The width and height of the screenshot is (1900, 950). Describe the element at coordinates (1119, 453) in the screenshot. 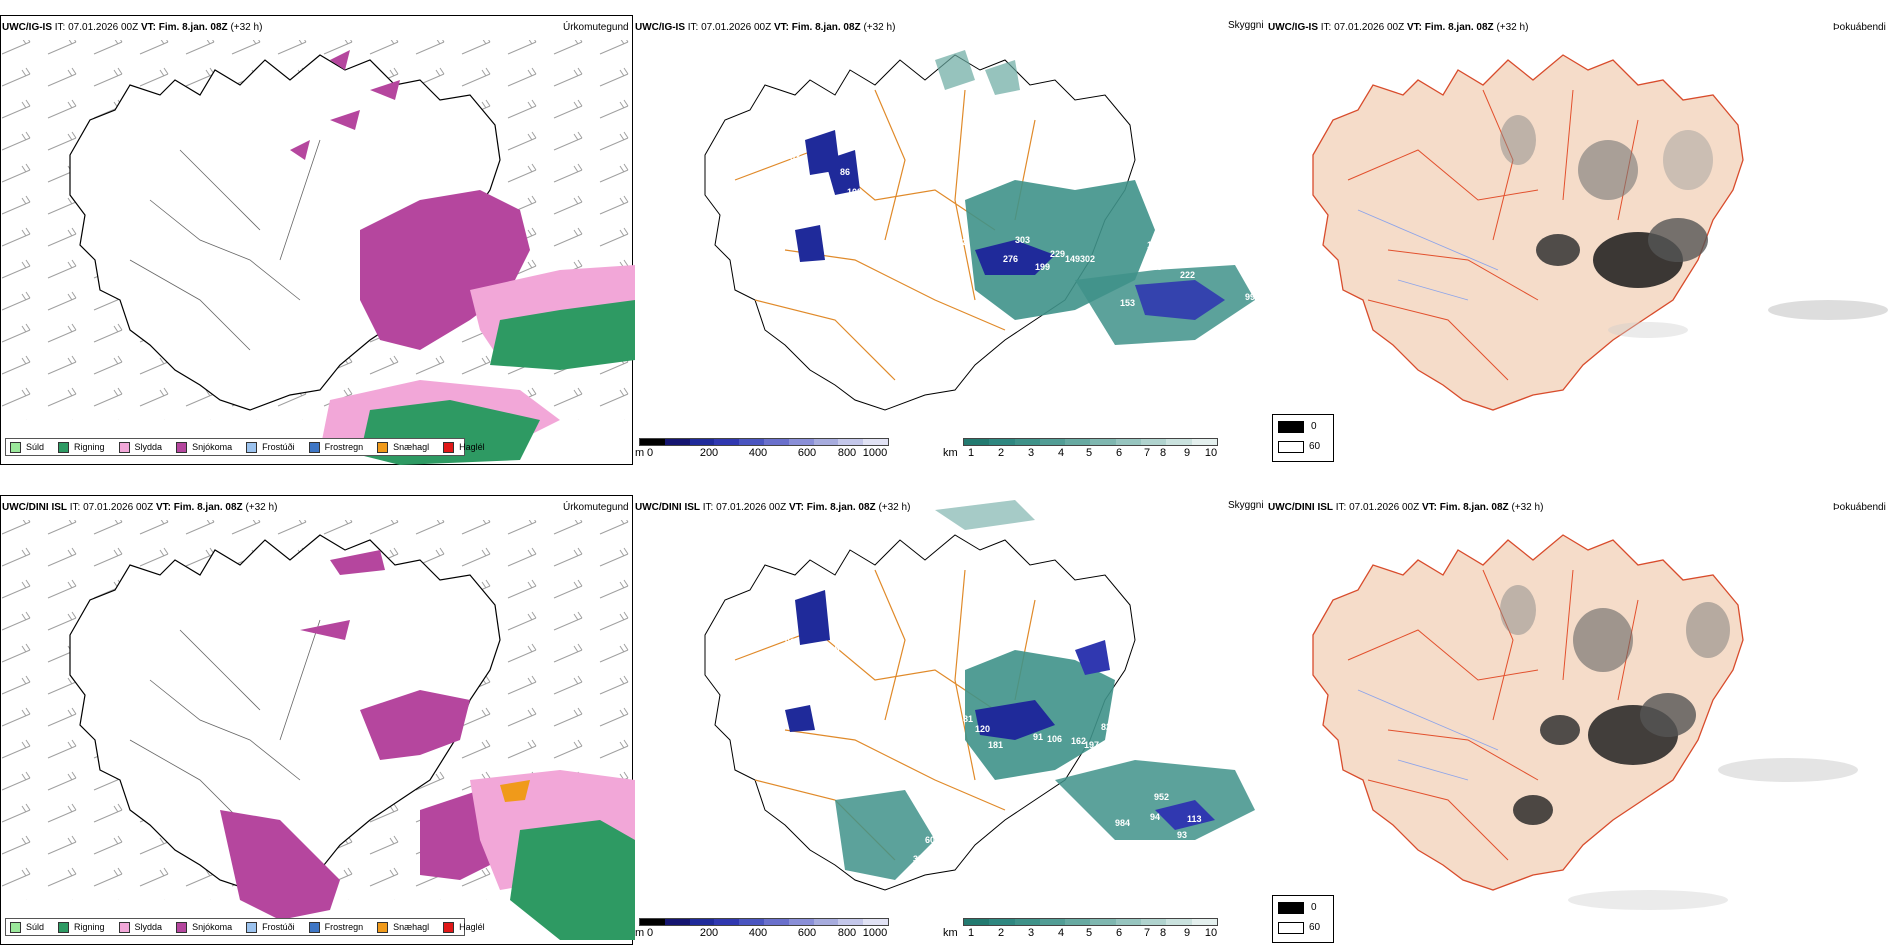

I see `colorbar-tick: 6` at that location.